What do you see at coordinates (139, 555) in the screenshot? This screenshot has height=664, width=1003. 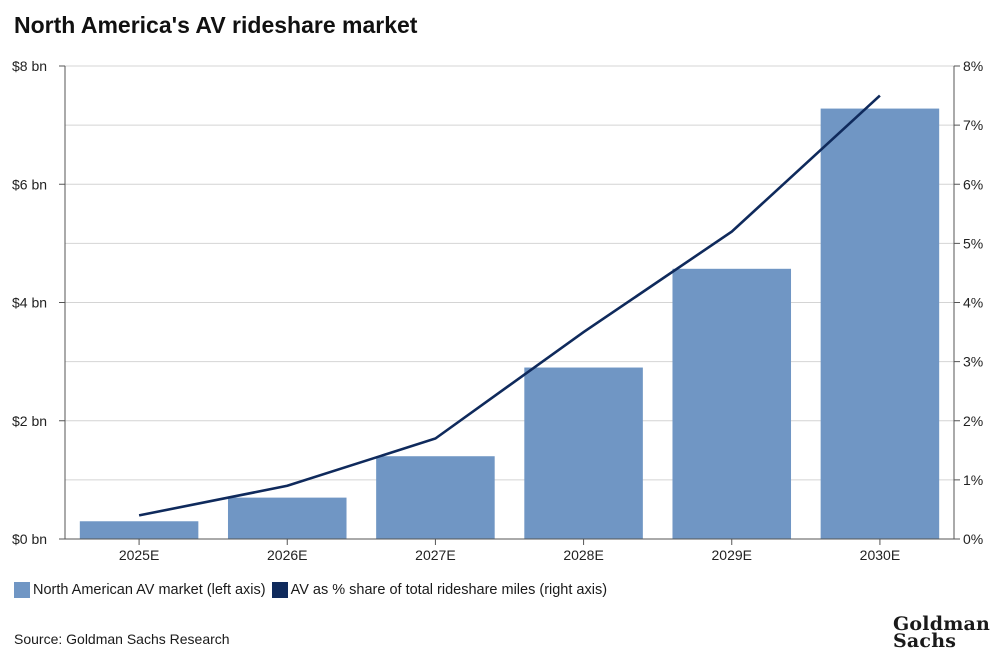 I see `x-tick-label: 2025E` at bounding box center [139, 555].